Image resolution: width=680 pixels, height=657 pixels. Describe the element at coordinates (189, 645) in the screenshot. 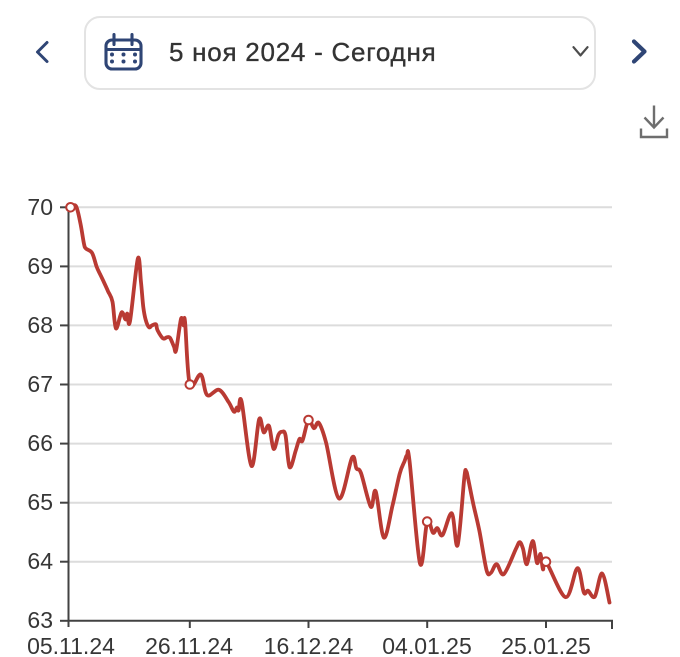

I see `svg-text: 26.11.24` at that location.